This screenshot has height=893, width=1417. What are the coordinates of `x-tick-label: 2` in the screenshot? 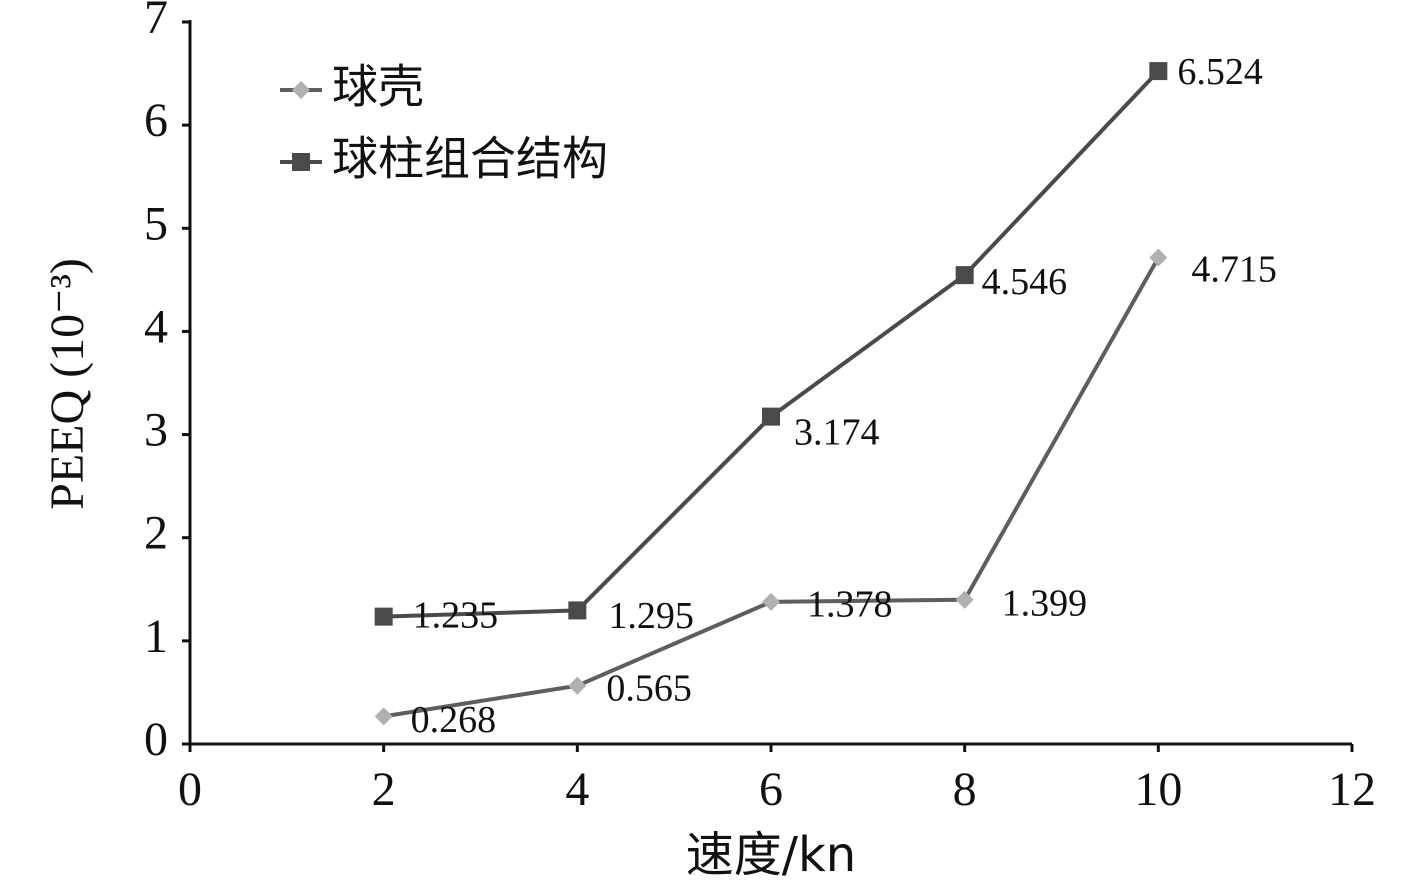 It's located at (384, 789).